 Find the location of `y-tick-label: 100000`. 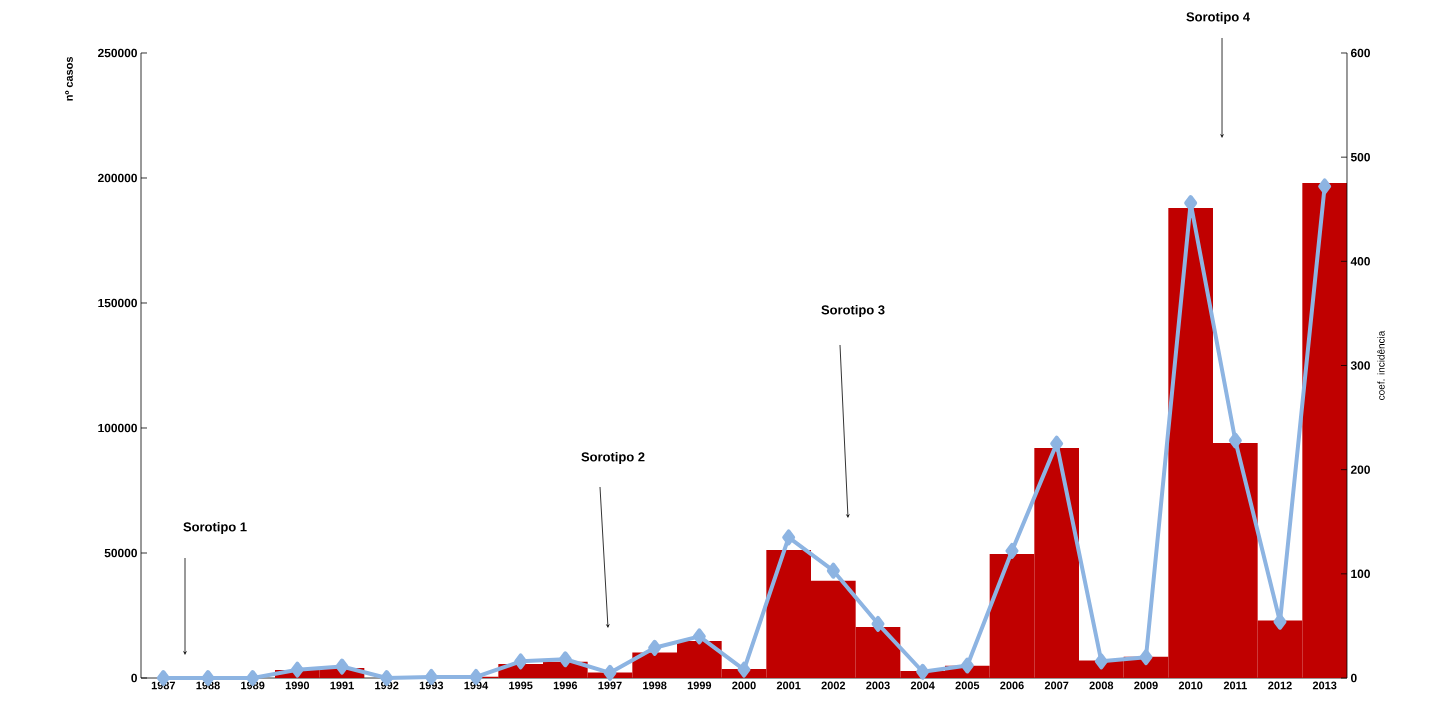

y-tick-label: 100000 is located at coordinates (117, 428).